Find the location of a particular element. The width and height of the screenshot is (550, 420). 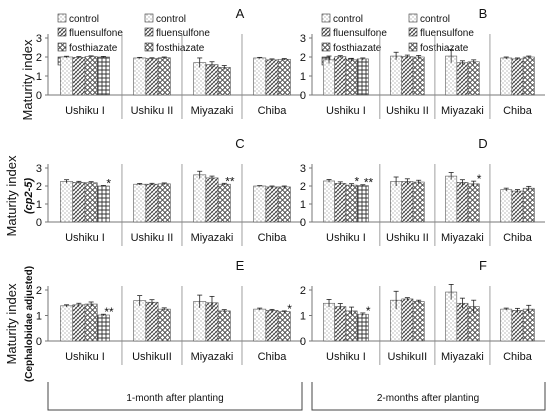

footer-bracket-1month: 1-month after planting is located at coordinates (175, 396).